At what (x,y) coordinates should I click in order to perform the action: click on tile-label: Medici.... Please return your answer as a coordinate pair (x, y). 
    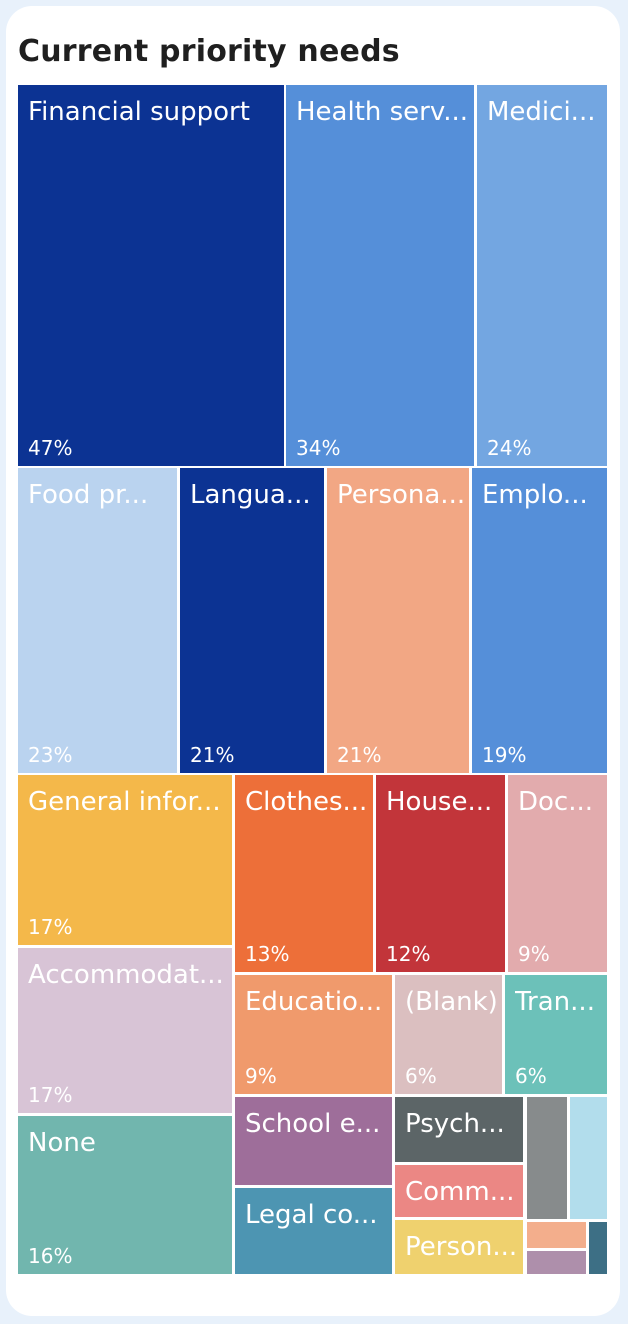
    Looking at the image, I should click on (541, 112).